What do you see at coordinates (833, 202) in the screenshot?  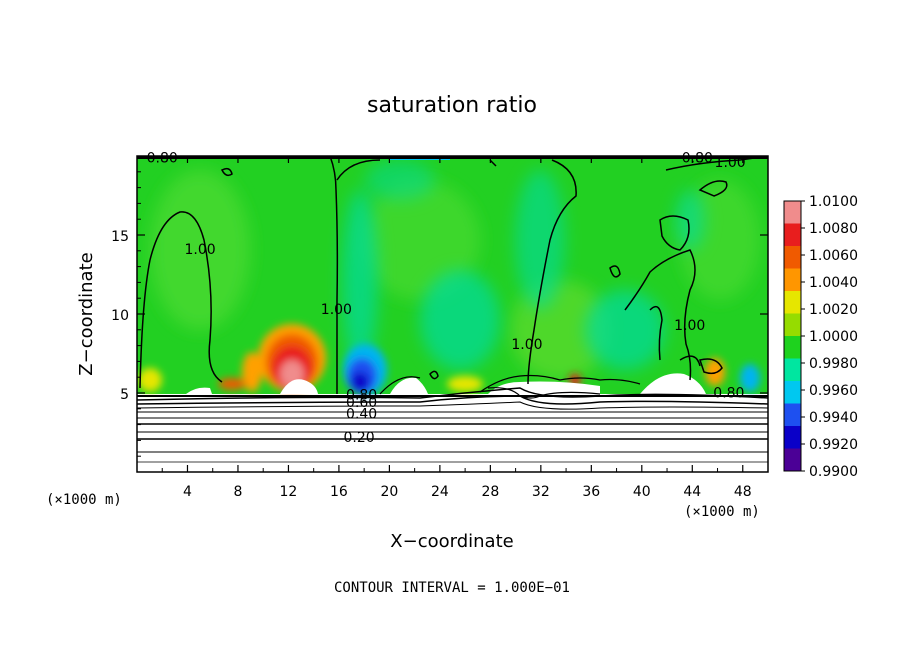 I see `colorbar-tick-label: 1.0100` at bounding box center [833, 202].